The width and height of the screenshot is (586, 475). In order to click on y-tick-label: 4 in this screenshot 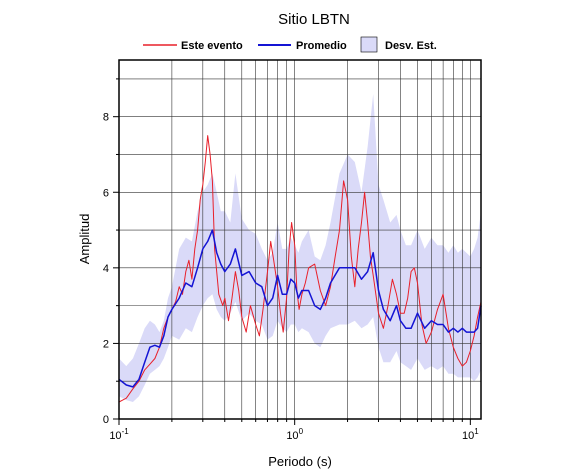, I will do `click(106, 269)`.